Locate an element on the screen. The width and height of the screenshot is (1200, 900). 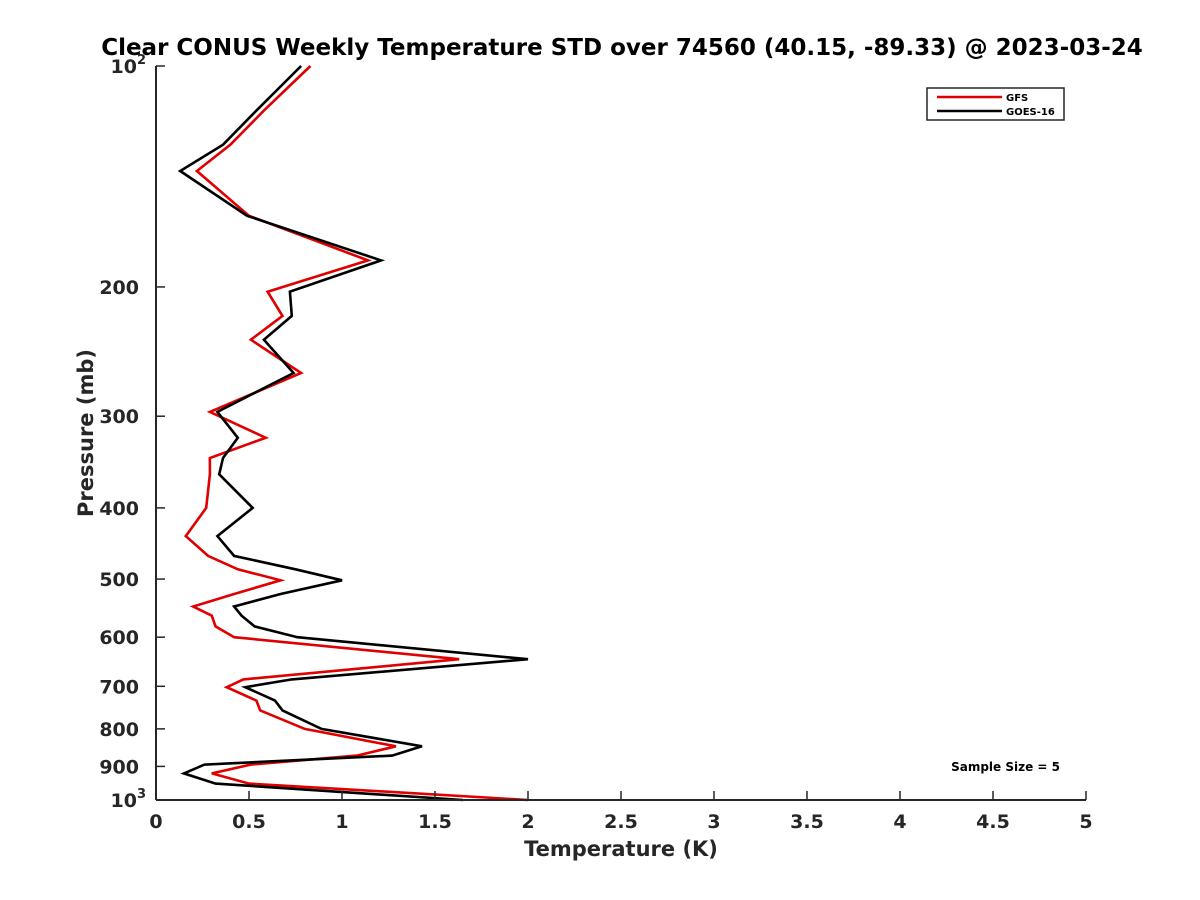
x-tick-label: 1.5 is located at coordinates (435, 822).